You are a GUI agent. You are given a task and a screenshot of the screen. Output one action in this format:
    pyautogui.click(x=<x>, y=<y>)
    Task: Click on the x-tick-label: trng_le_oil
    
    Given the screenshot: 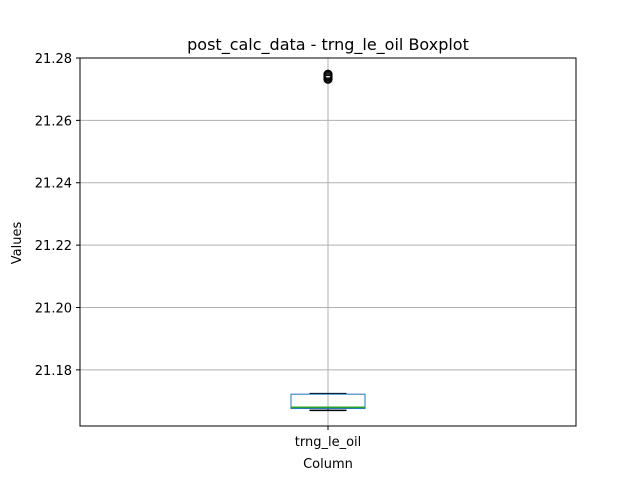 What is the action you would take?
    pyautogui.click(x=328, y=442)
    